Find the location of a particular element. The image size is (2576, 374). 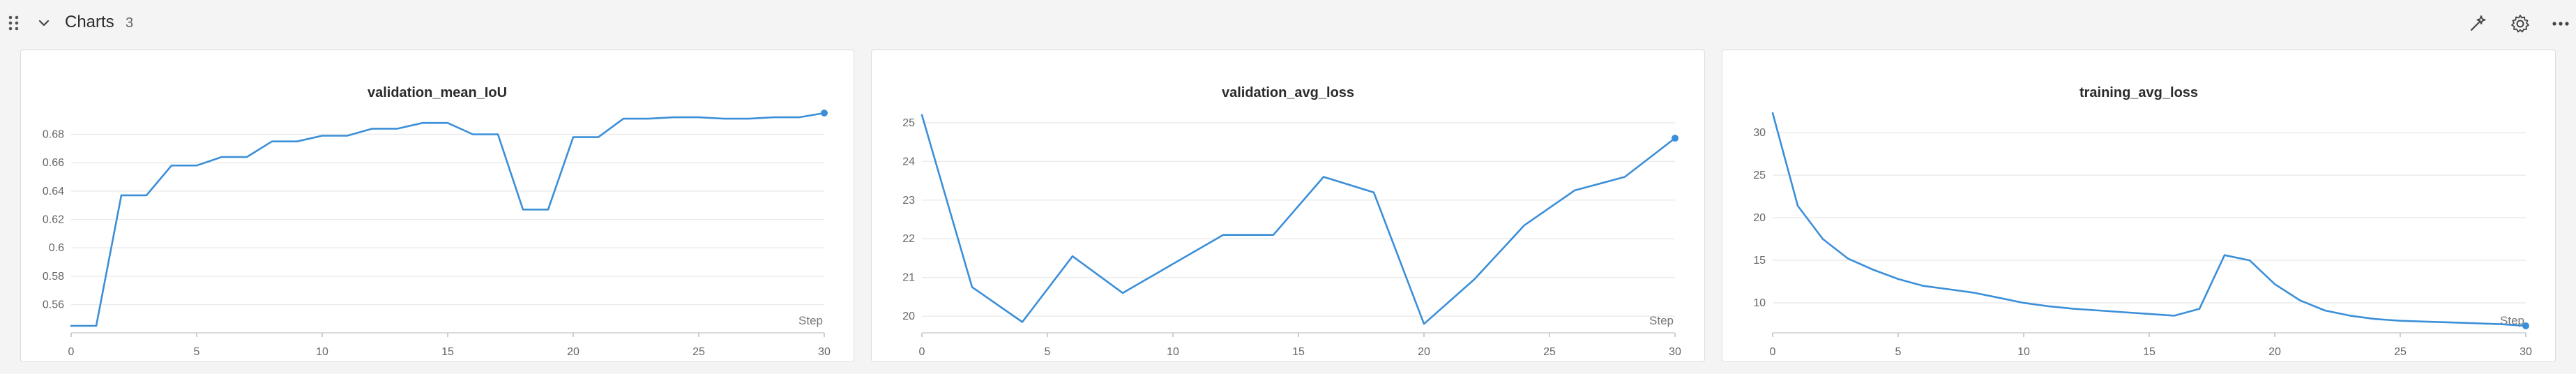

y-tick-label: 0.56 is located at coordinates (53, 305).